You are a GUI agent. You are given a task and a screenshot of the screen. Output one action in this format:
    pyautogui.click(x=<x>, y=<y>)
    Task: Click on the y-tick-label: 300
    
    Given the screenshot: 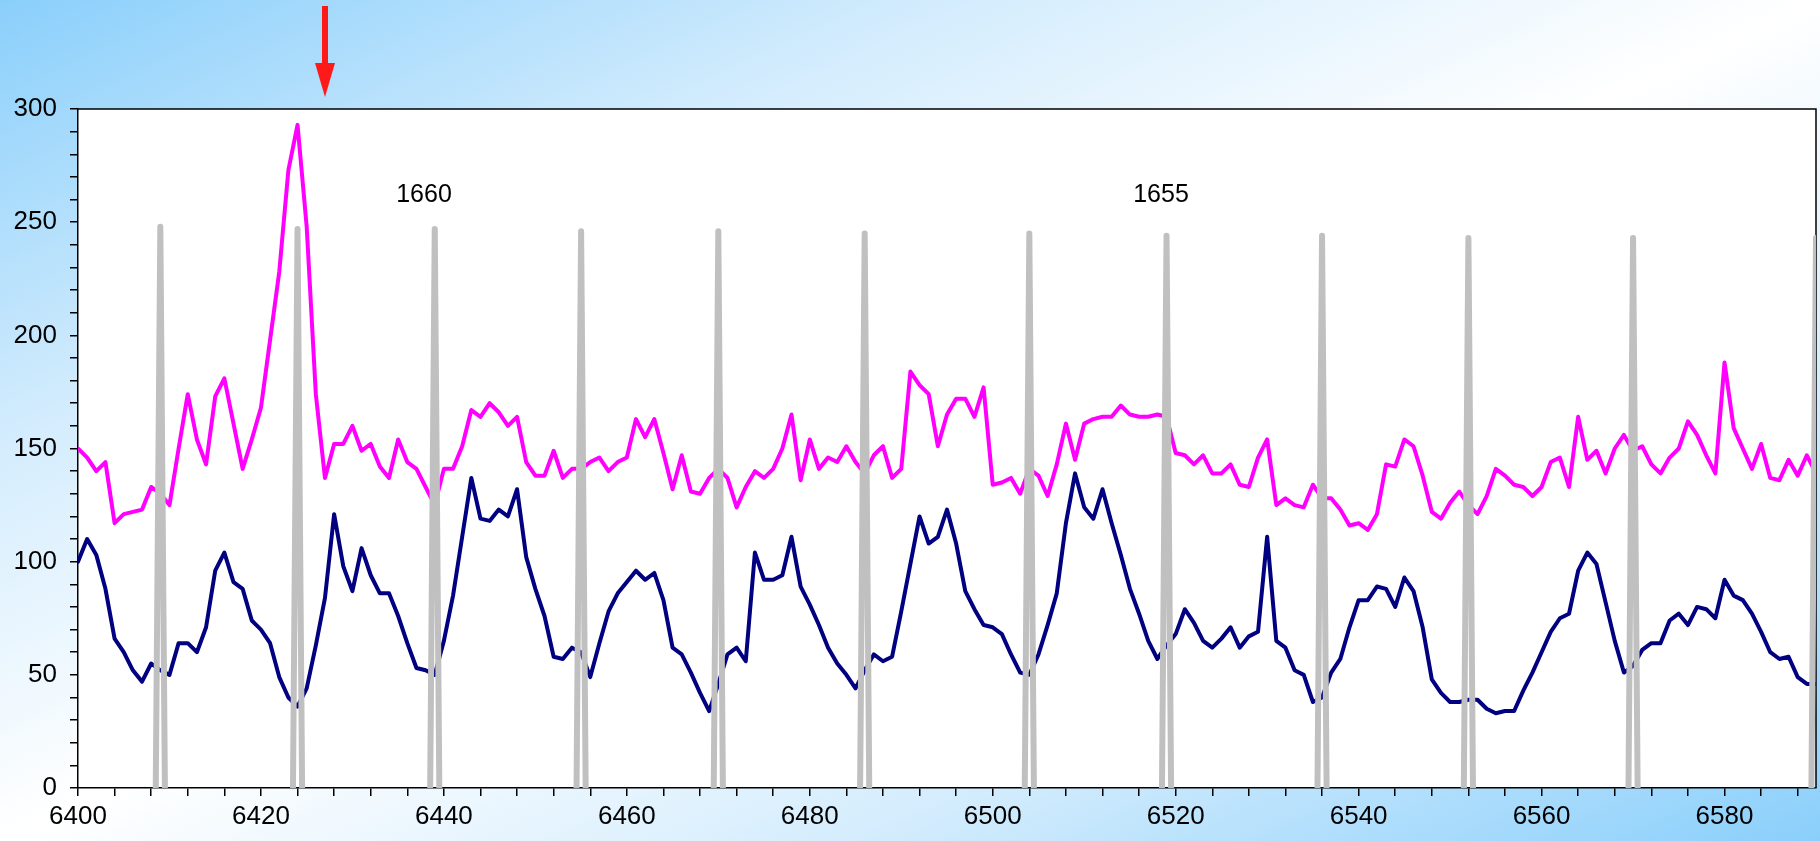 What is the action you would take?
    pyautogui.click(x=35, y=107)
    